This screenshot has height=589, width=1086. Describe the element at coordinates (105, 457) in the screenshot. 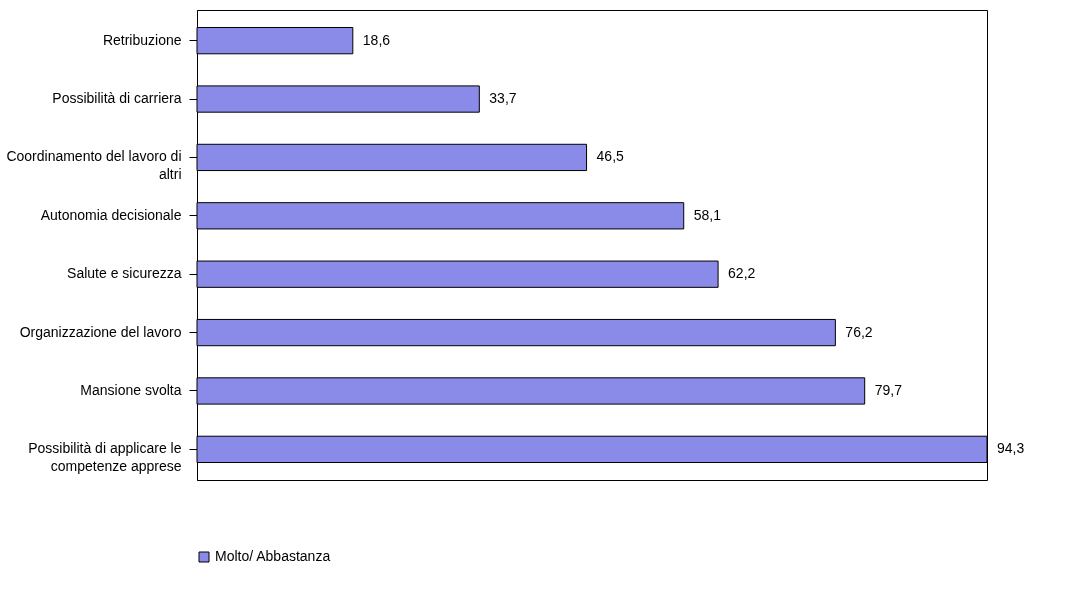

I see `y-tick-label: Possibilità di applicare le competenze apprese` at that location.